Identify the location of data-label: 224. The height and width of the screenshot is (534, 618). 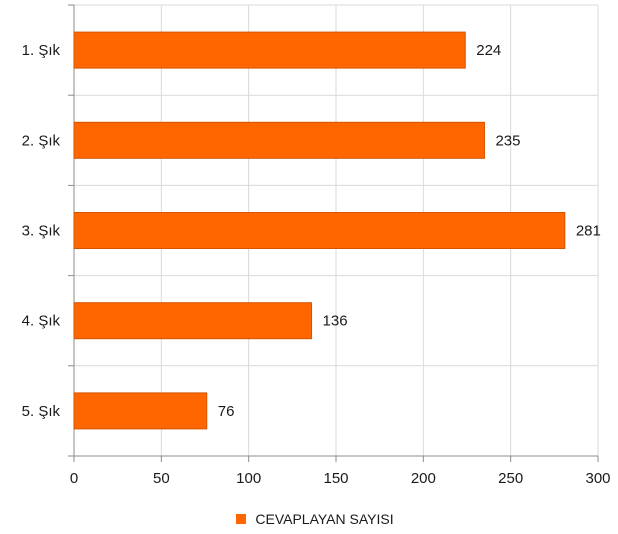
(488, 50).